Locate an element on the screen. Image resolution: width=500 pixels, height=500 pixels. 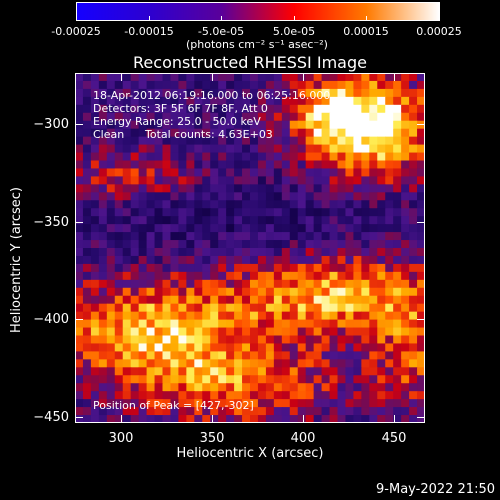
y-tick-label: −450 is located at coordinates (51, 417).